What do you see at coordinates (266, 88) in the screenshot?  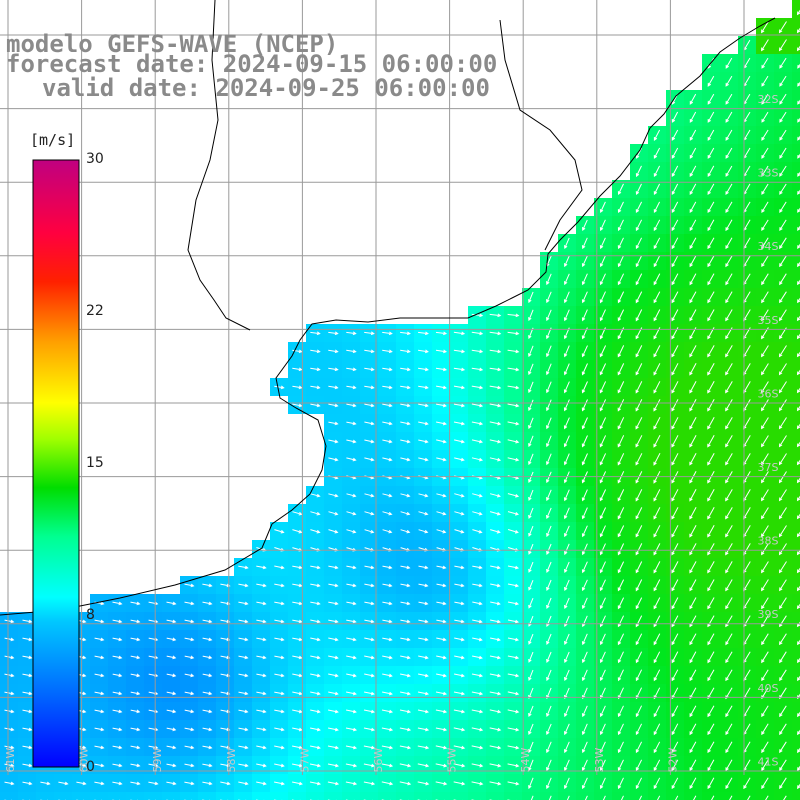 I see `valid-date: valid date: 2024-09-25 06:00:00` at bounding box center [266, 88].